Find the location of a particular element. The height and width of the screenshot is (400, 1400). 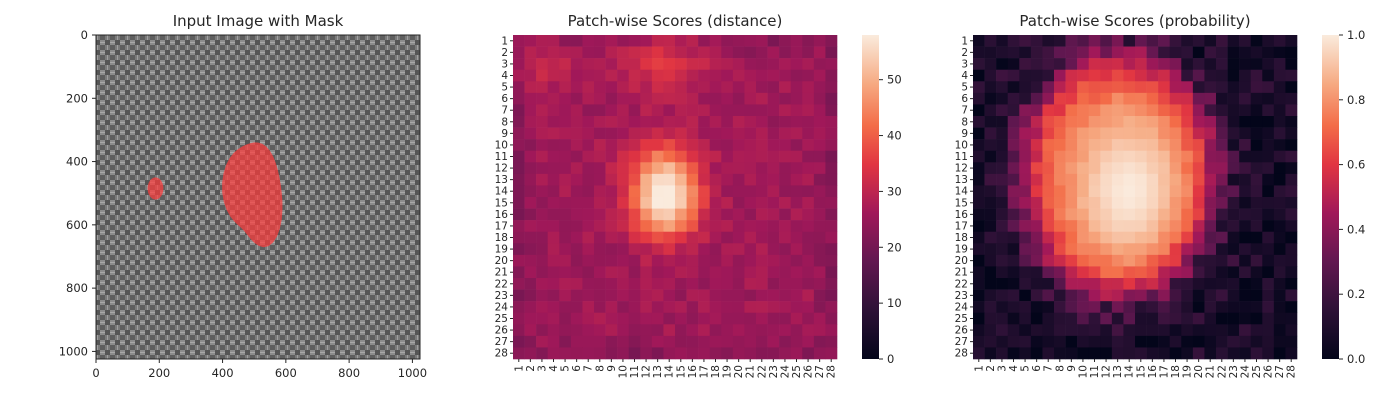

y-tick-label: 10 is located at coordinates (501, 145).